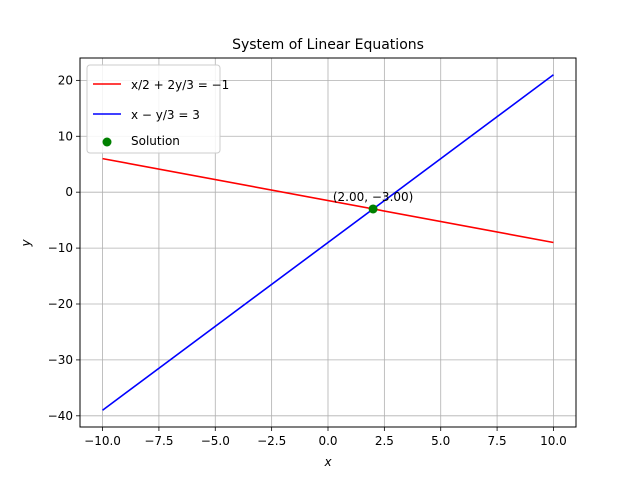 The width and height of the screenshot is (640, 480). I want to click on solution-marker-layer: (2.00, −3.00), so click(373, 202).